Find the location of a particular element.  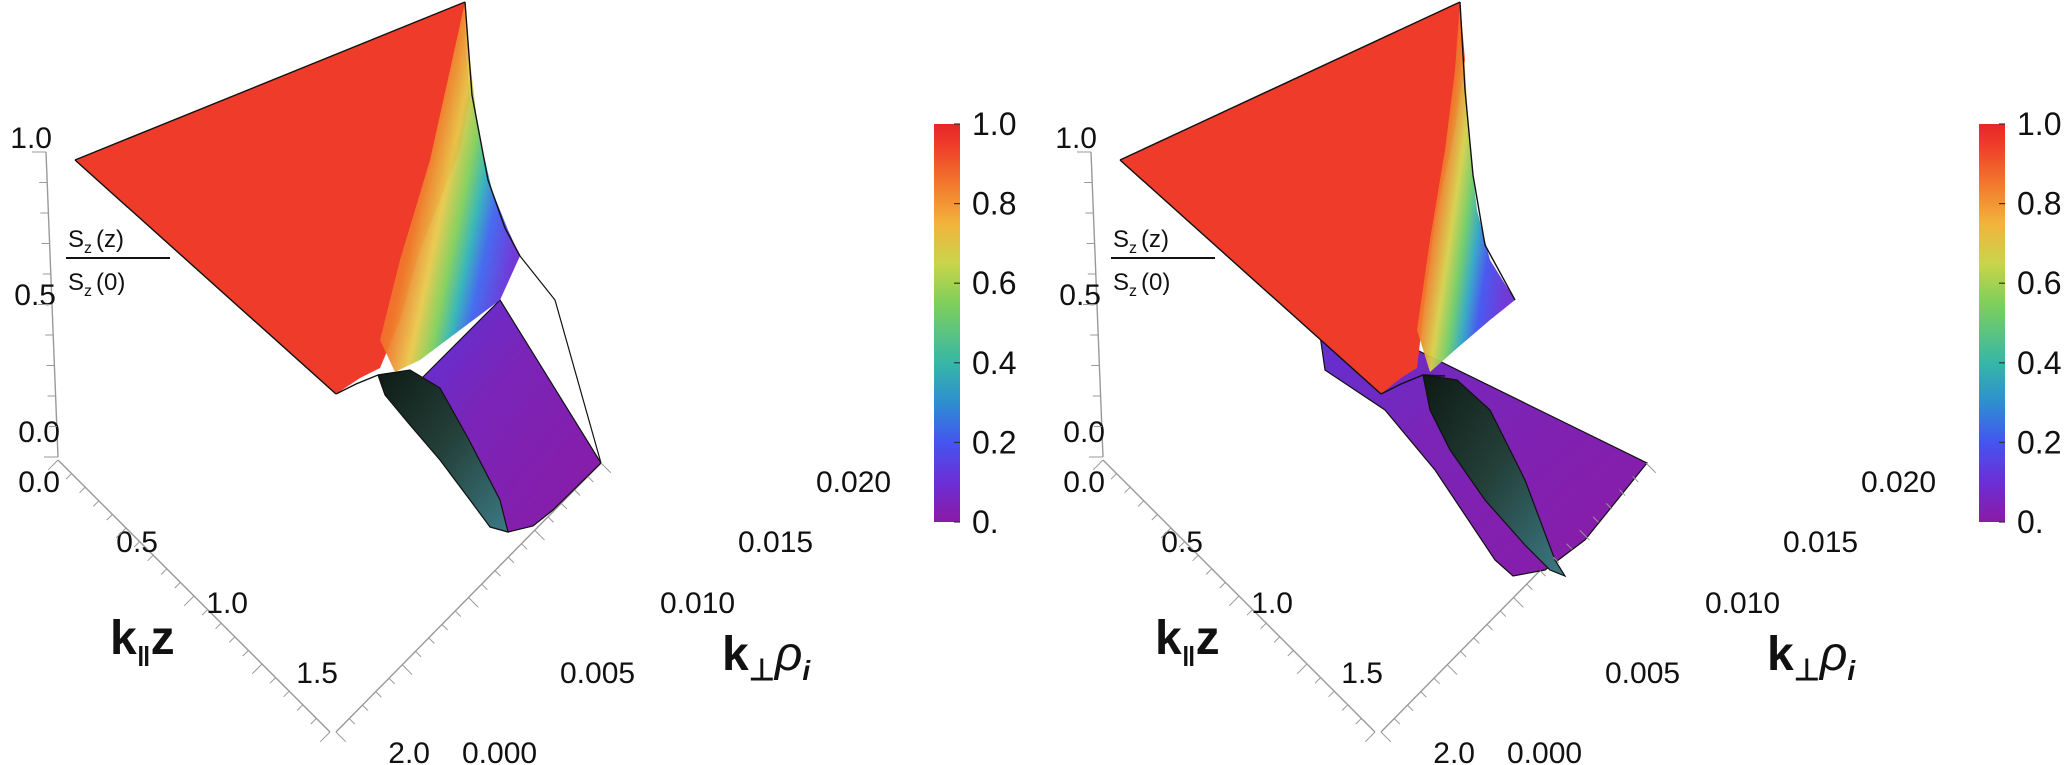

x-tick-label: 0.0 is located at coordinates (39, 482).